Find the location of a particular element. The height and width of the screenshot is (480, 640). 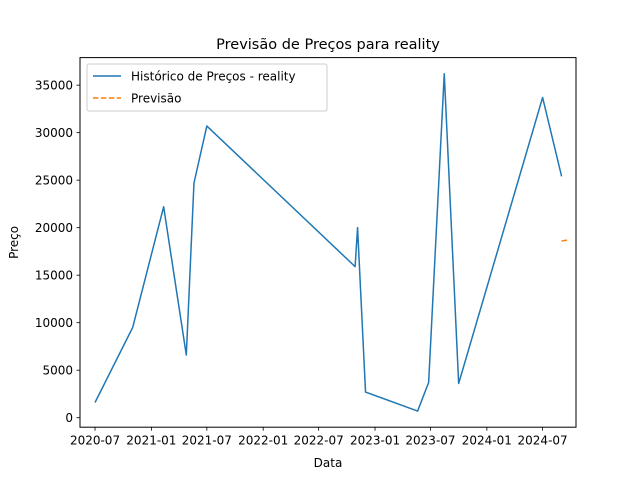

series-line-previsao is located at coordinates (564, 240).